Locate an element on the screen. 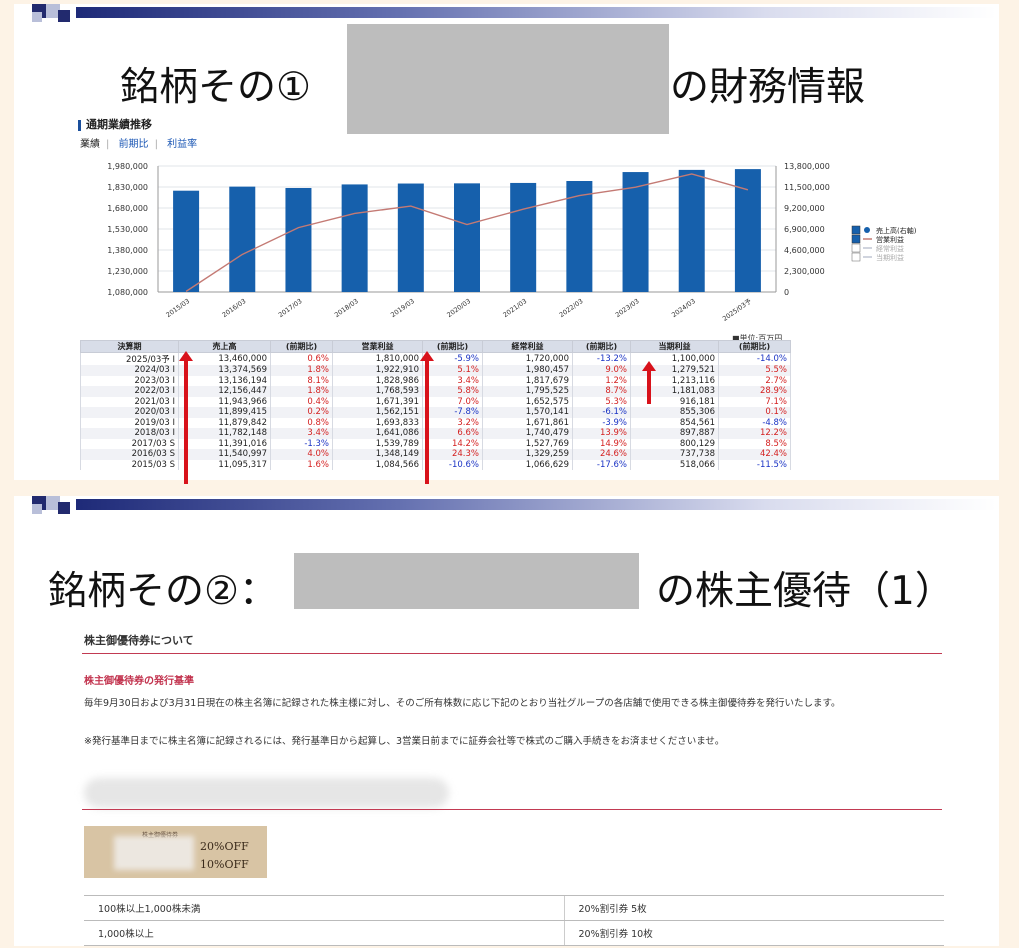  table-cell: 2022/03 I is located at coordinates (129, 391).